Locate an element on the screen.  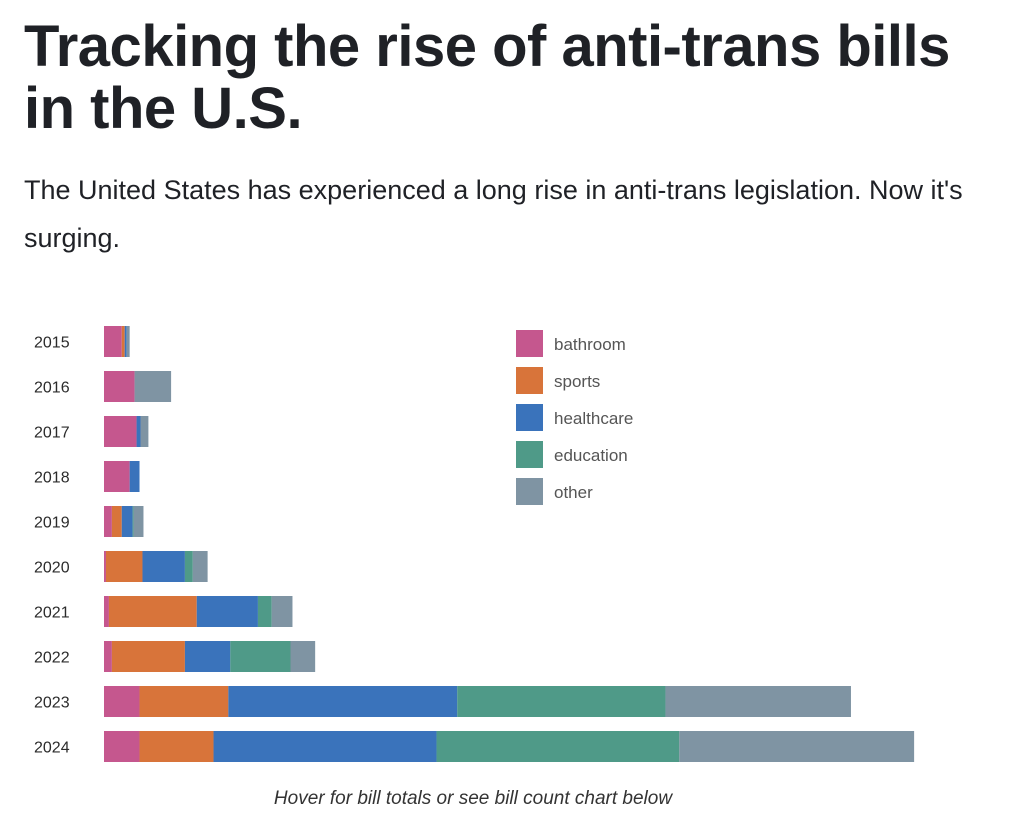
bar-segment-2016-bathroom: 2016 bathroom: 31 is located at coordinates (119, 386).